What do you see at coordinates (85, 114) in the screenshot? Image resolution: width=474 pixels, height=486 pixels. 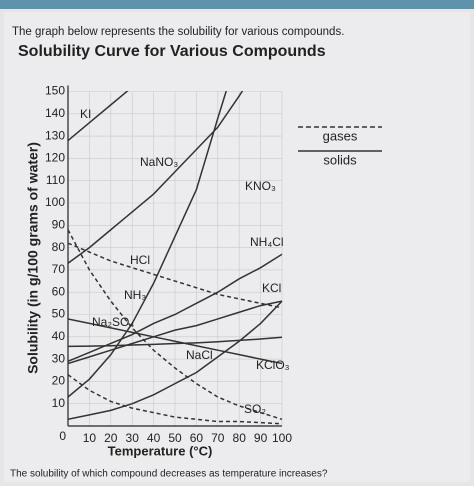 I see `series-label: KI` at bounding box center [85, 114].